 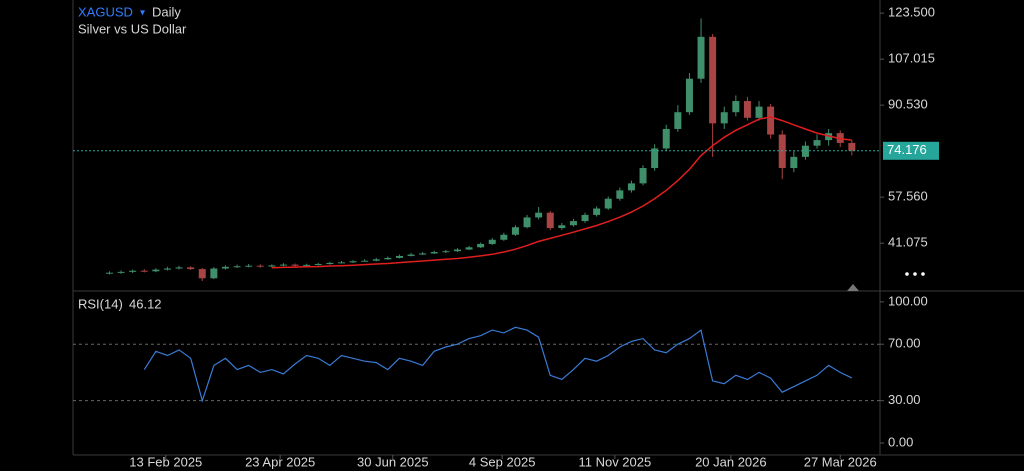 I want to click on x-tick-label: 4 Sep 2025, so click(x=502, y=461).